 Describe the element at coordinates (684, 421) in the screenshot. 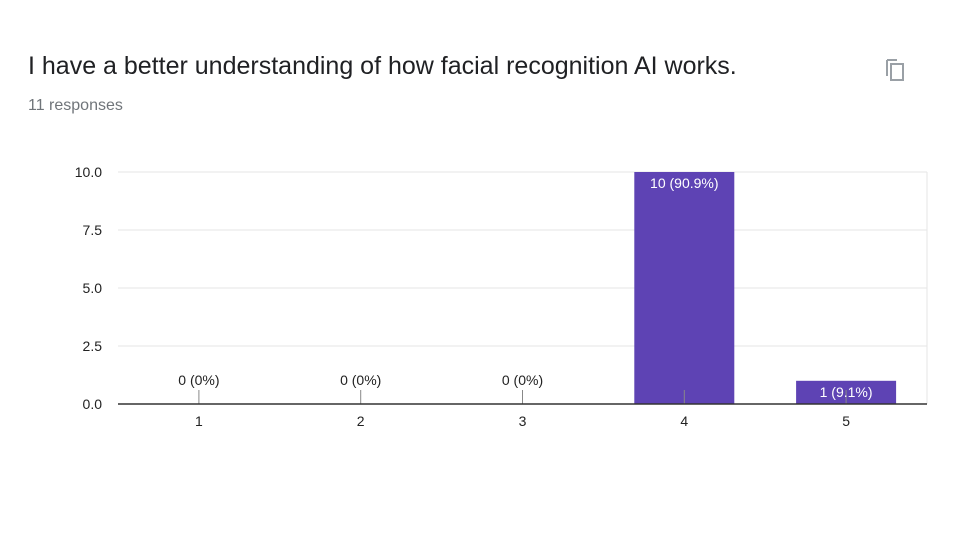

I see `x-tick-label: 4` at that location.